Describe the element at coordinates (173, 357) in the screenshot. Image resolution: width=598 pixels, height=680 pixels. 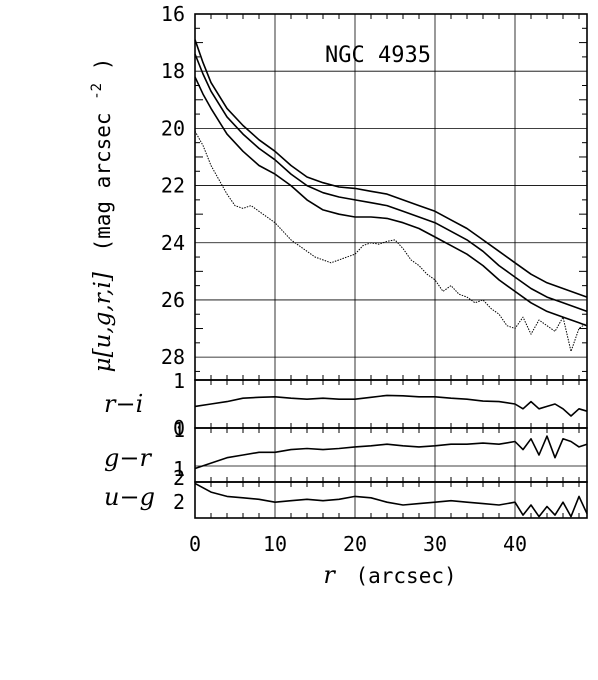
I see `y-tick-label: 28` at that location.